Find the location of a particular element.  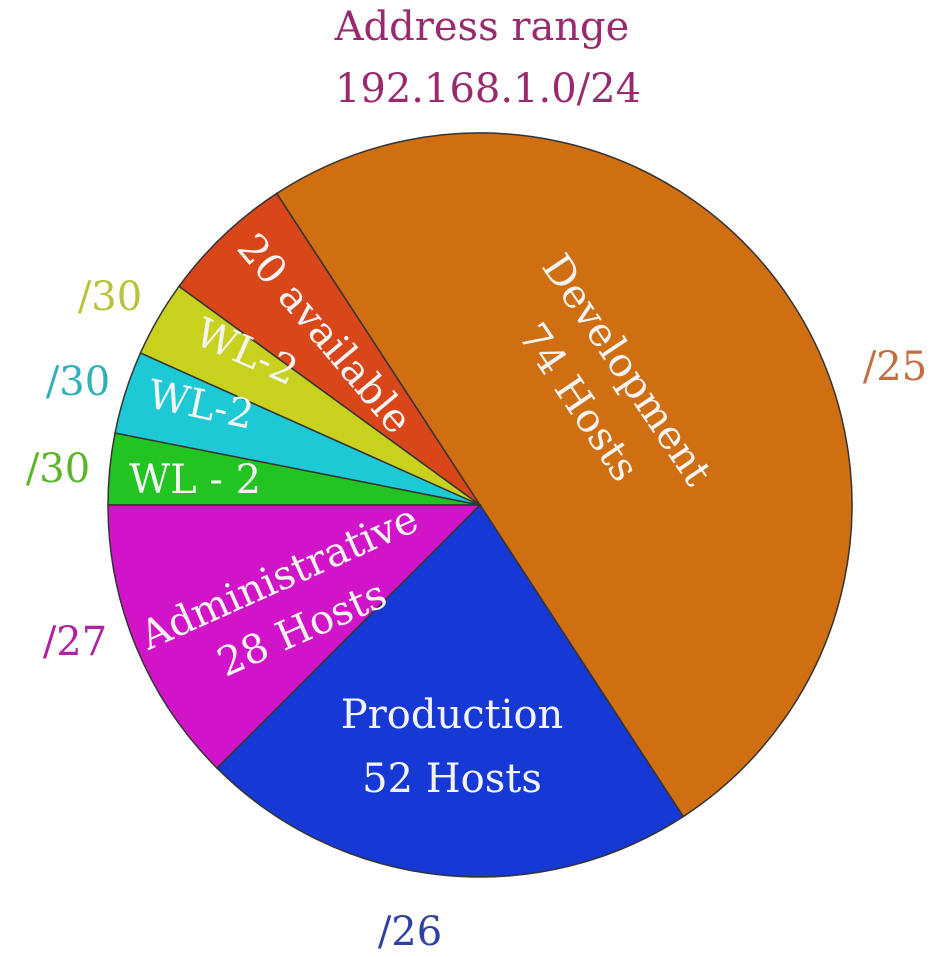

prefix-label: /25 is located at coordinates (895, 367).